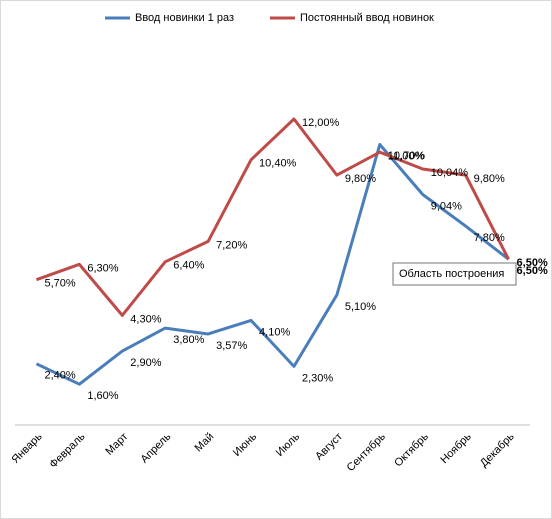  What do you see at coordinates (145, 363) in the screenshot?
I see `data-label: 2,90%` at bounding box center [145, 363].